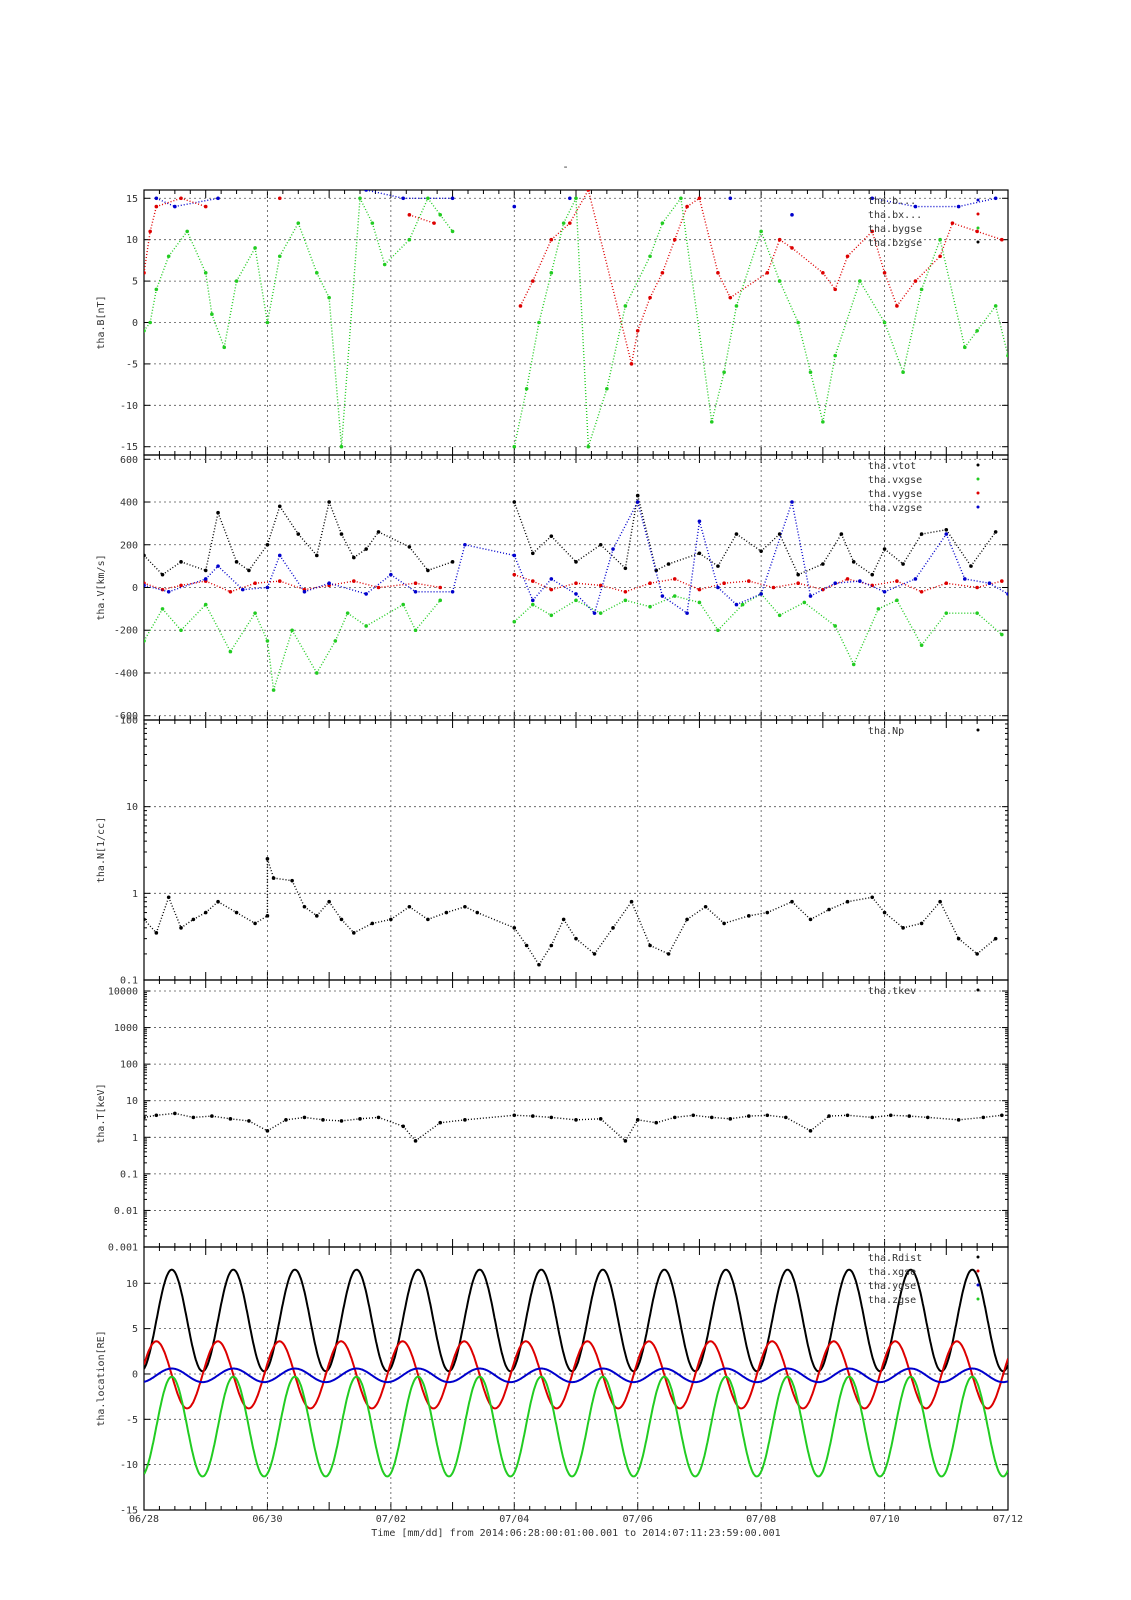 The width and height of the screenshot is (1131, 1600). What do you see at coordinates (895, 1258) in the screenshot?
I see `legend-entry: tha.Rdist` at bounding box center [895, 1258].